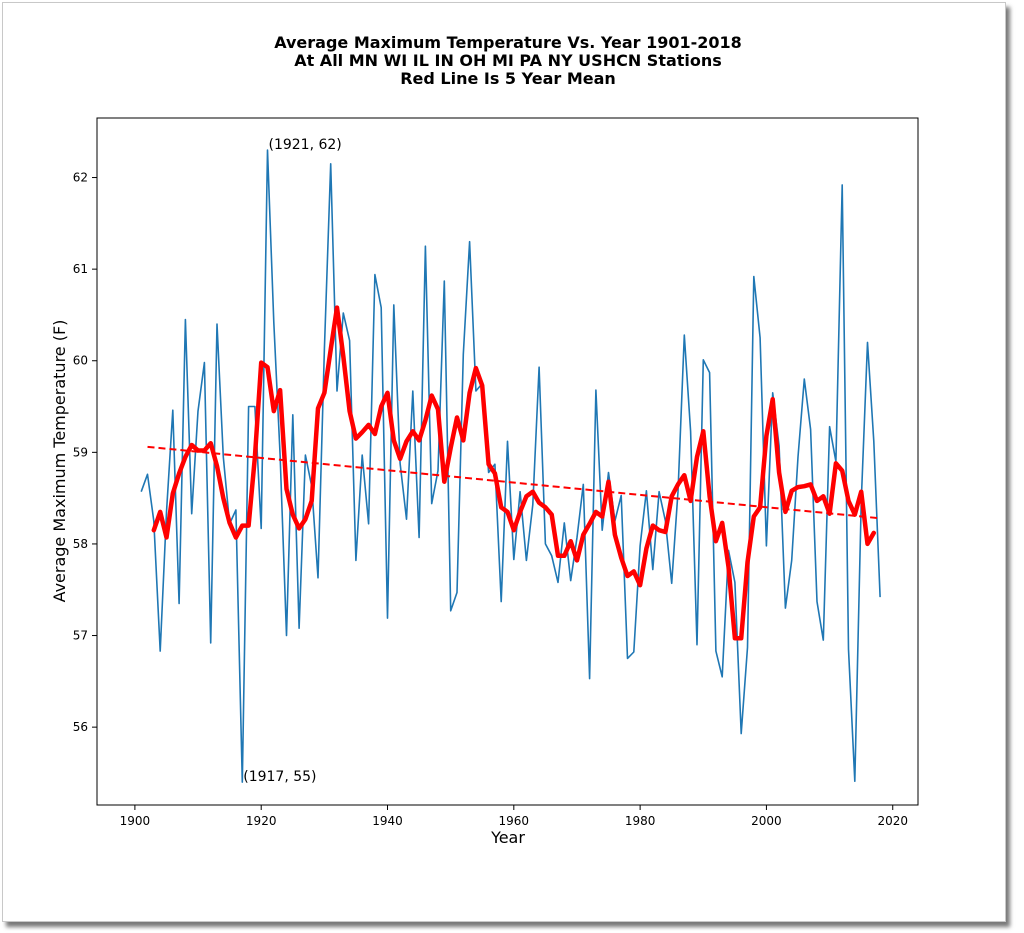 The height and width of the screenshot is (933, 1024). I want to click on x-tick-label: 1900, so click(135, 821).